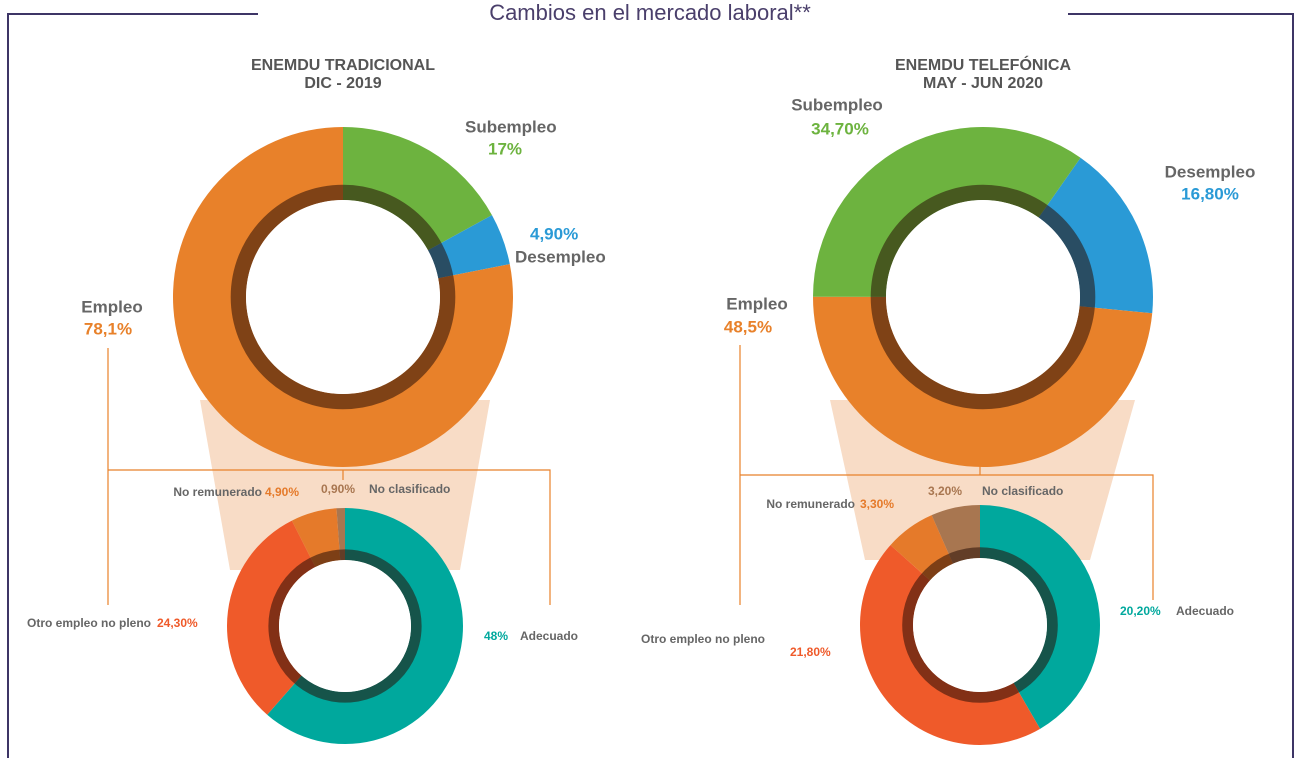 This screenshot has width=1301, height=758. I want to click on value-label: 3,30%, so click(877, 504).